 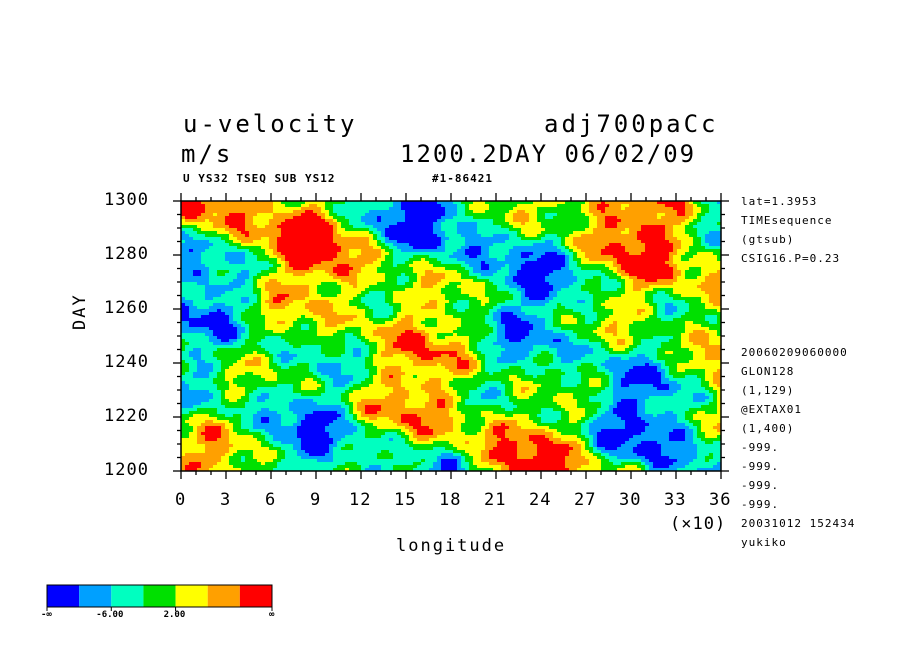 What do you see at coordinates (764, 542) in the screenshot?
I see `side-info-line: yukiko` at bounding box center [764, 542].